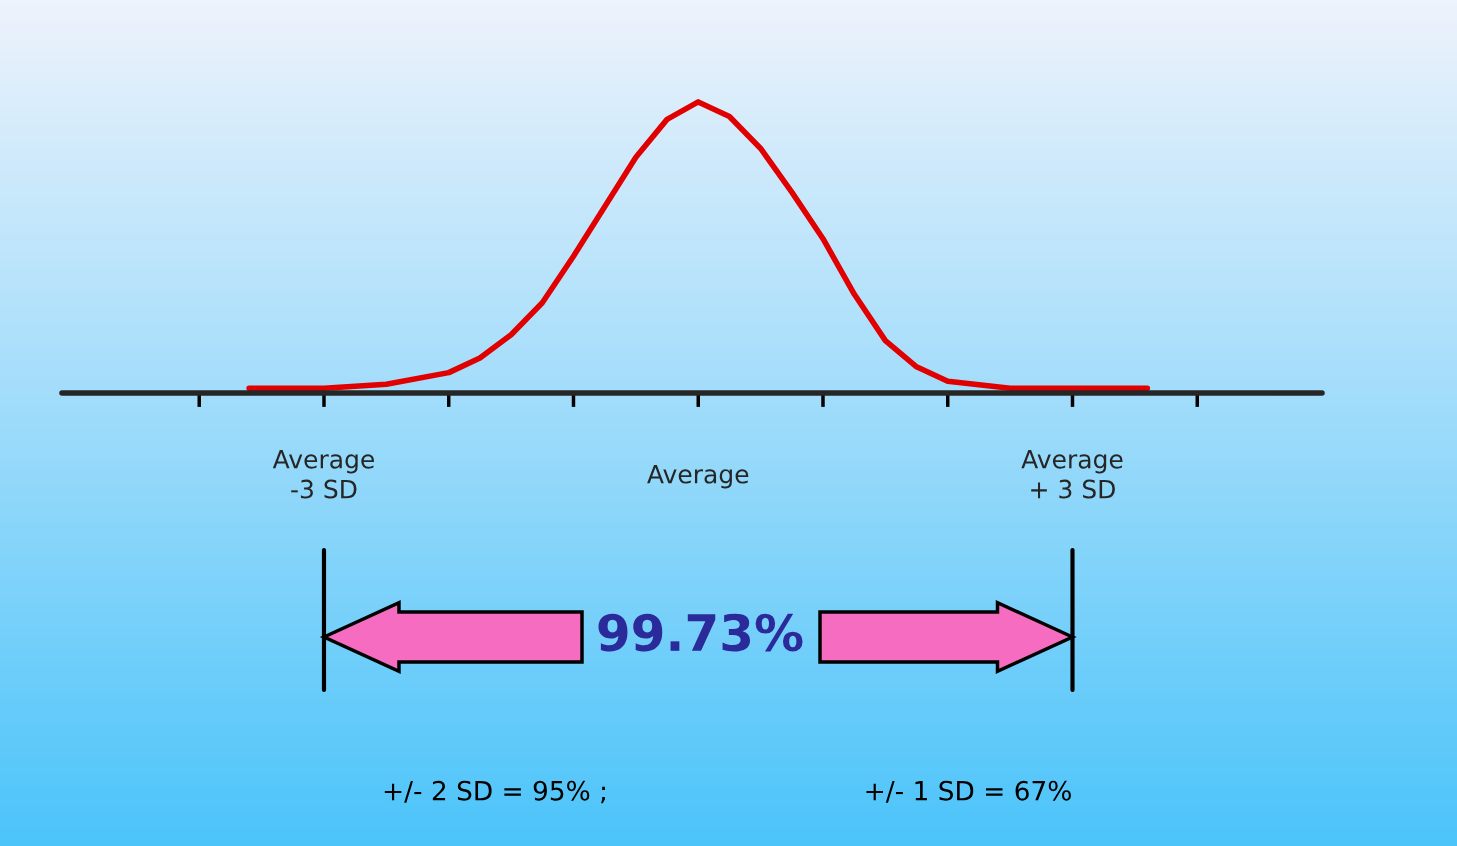 The width and height of the screenshot is (1457, 846). Describe the element at coordinates (700, 632) in the screenshot. I see `text: 99.73%` at that location.